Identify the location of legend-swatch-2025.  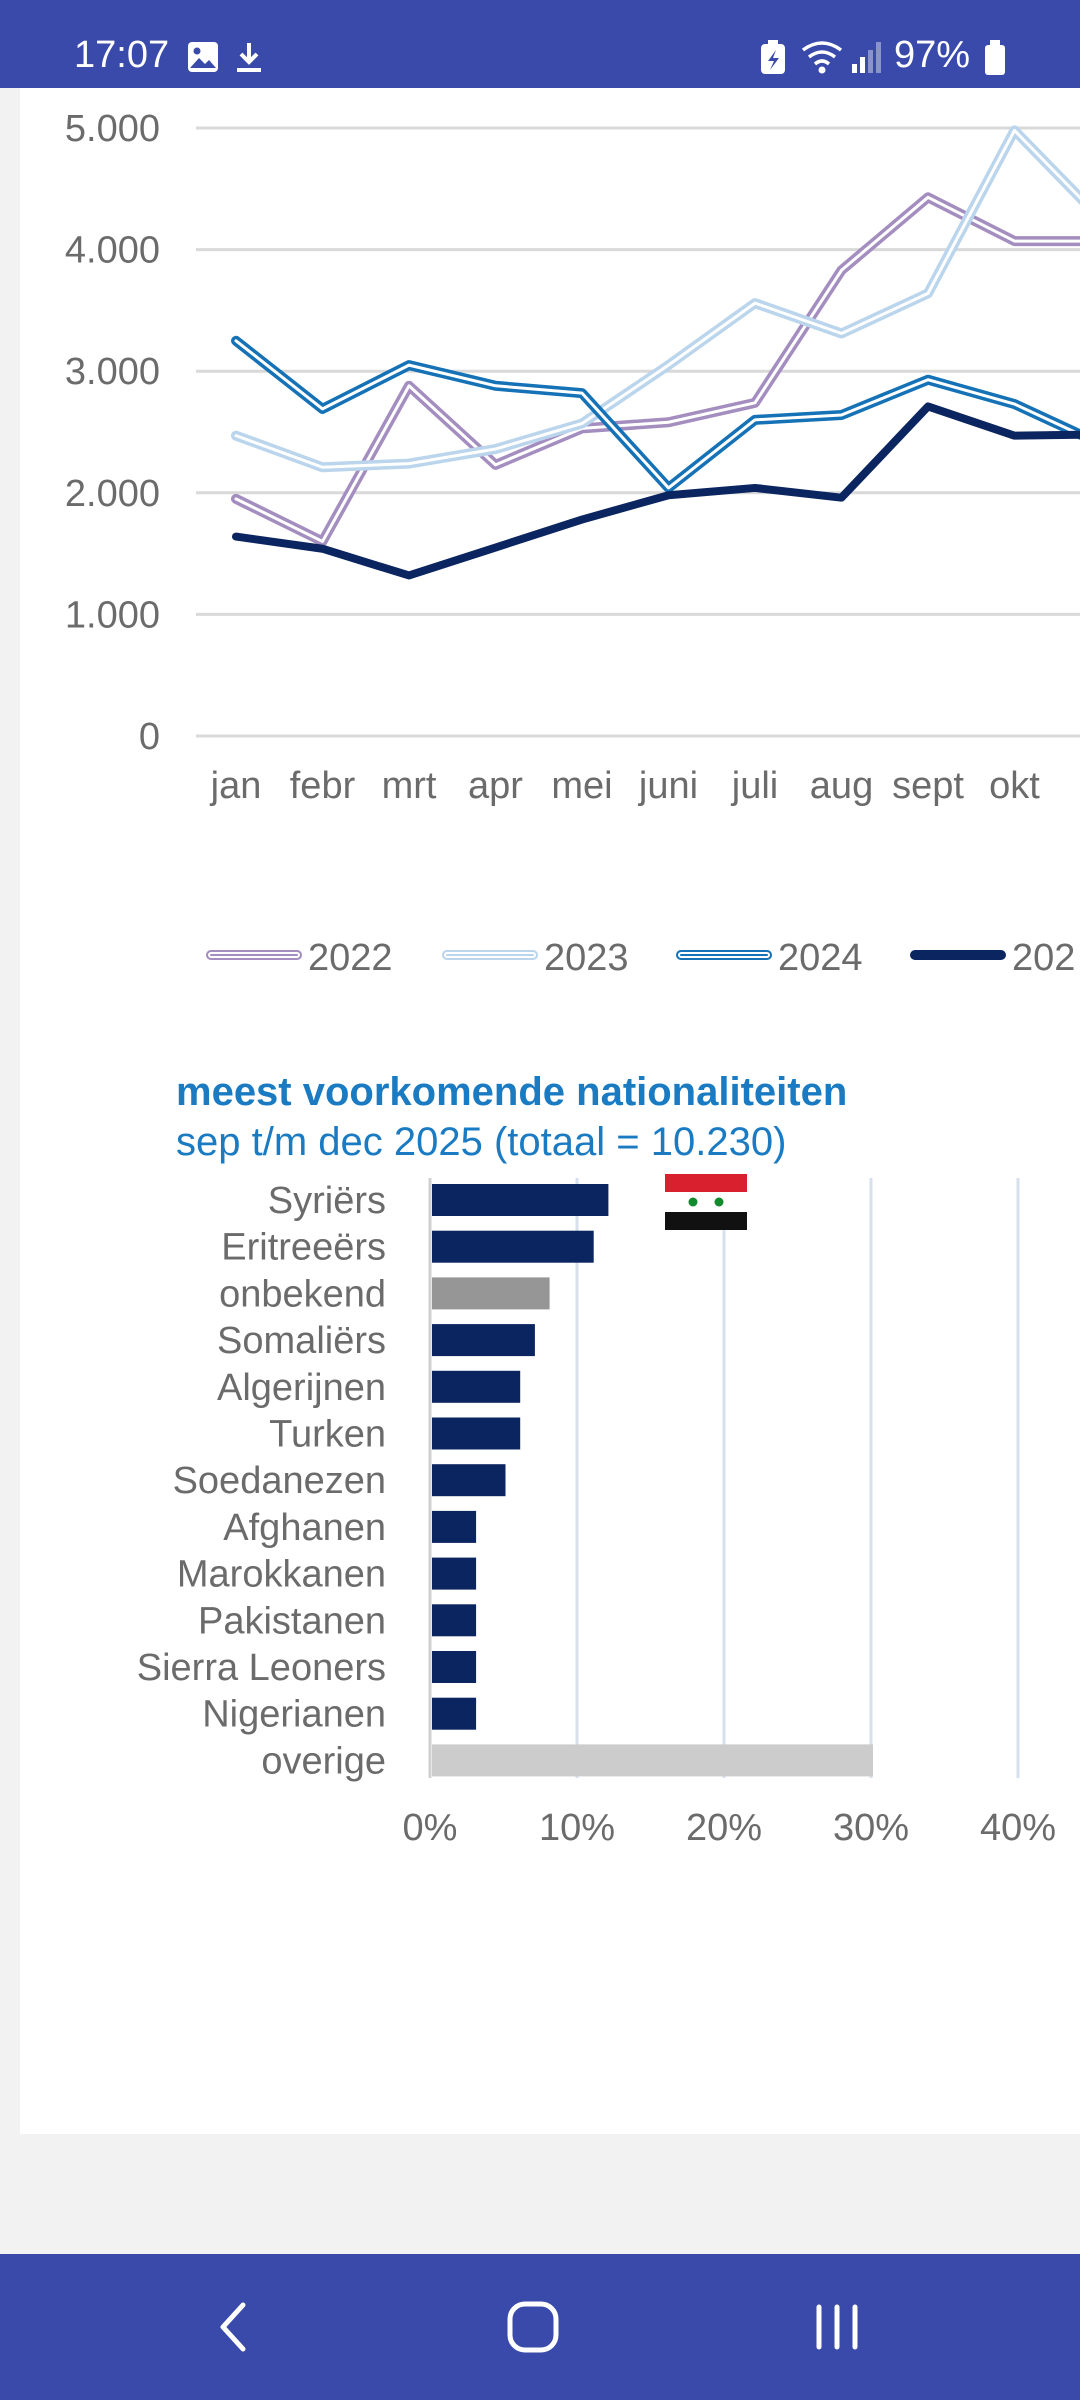
(958, 955).